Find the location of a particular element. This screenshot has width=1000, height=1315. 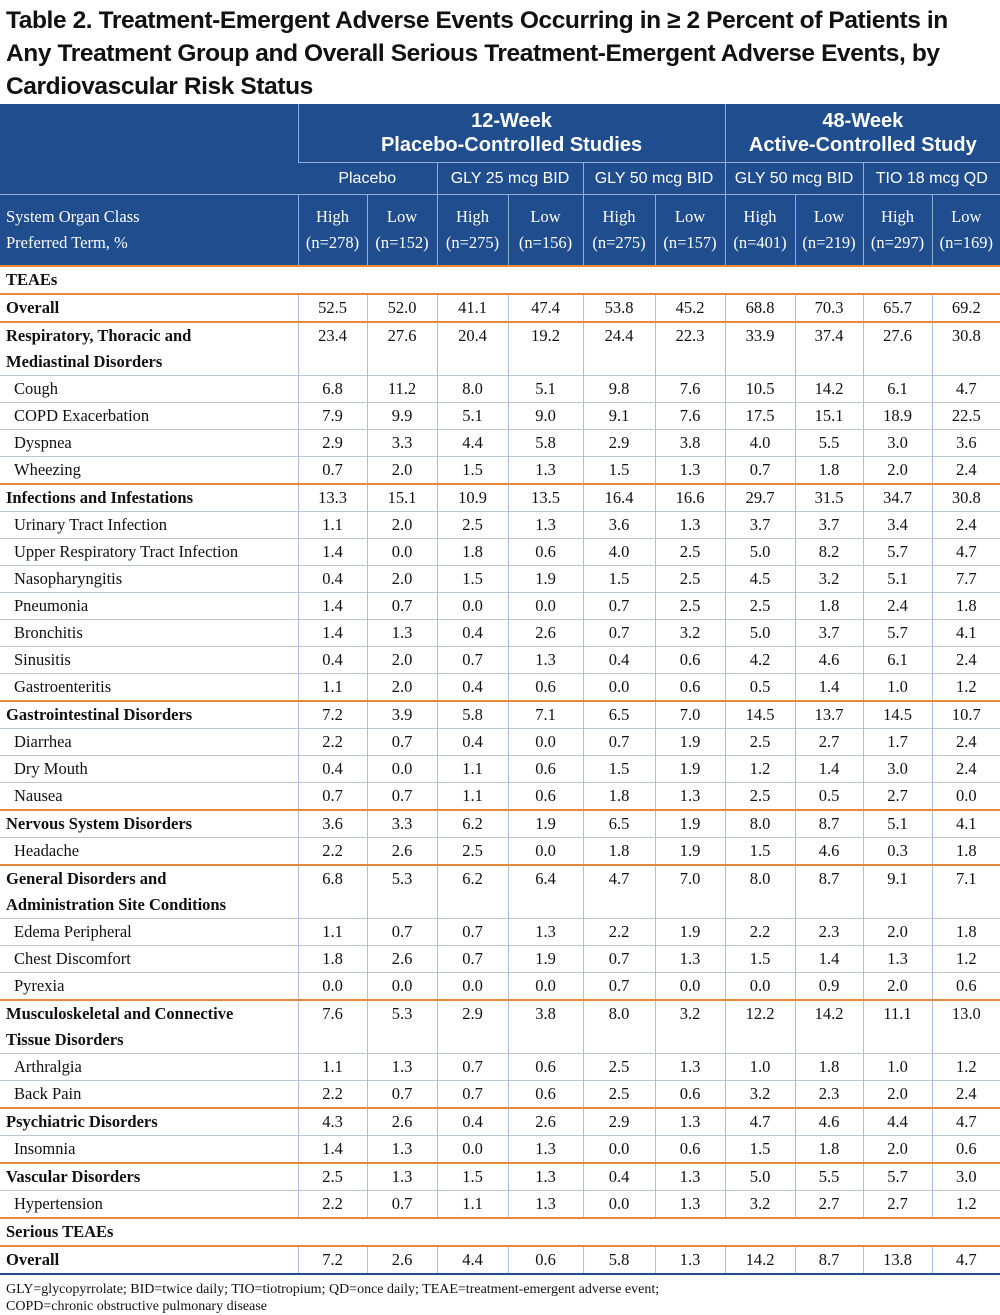

value-cell: 27.6 is located at coordinates (897, 348).